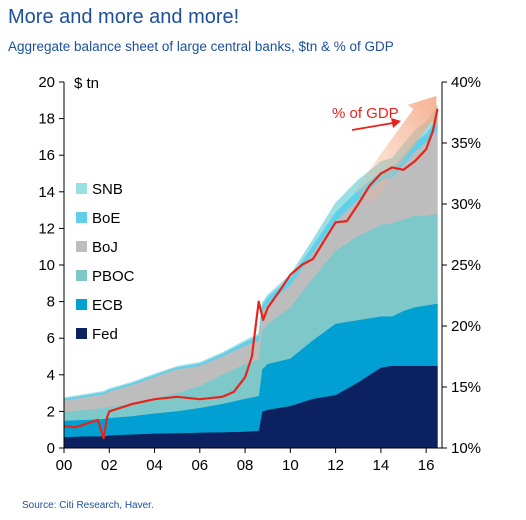 The image size is (526, 520). Describe the element at coordinates (107, 189) in the screenshot. I see `legend-label-snb: SNB` at that location.